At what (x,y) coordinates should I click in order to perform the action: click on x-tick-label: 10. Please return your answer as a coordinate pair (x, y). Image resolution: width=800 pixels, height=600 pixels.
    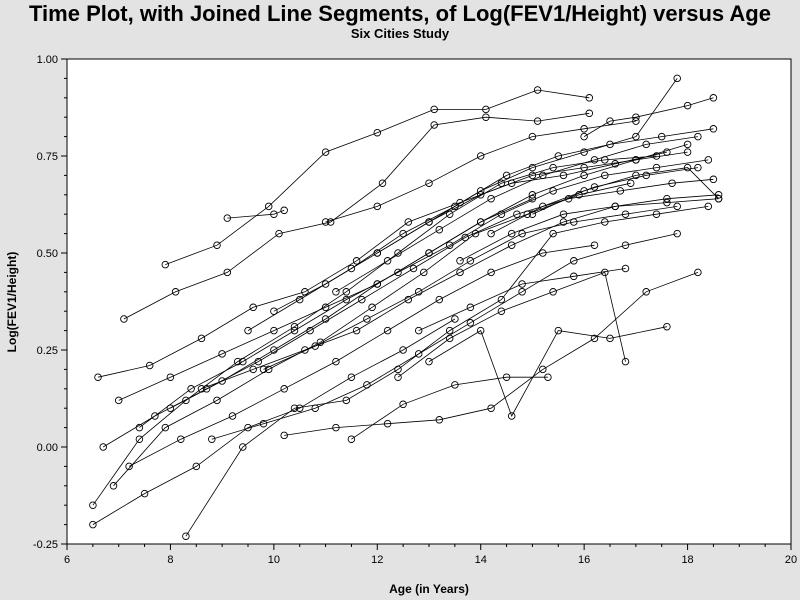
    Looking at the image, I should click on (274, 560).